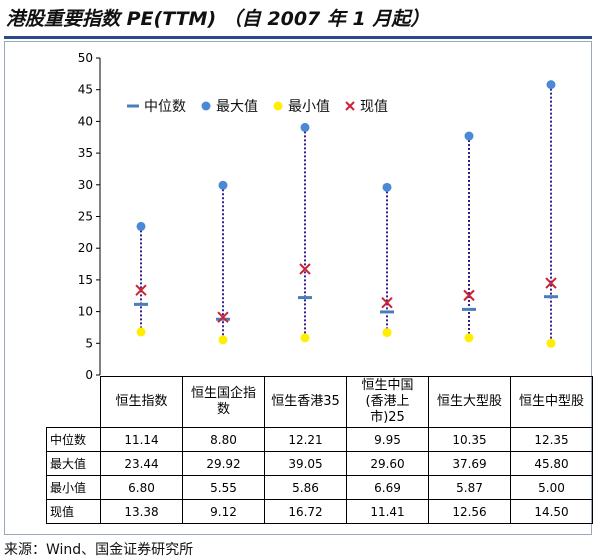 Image resolution: width=600 pixels, height=559 pixels. I want to click on table-row: 中位数 11.14 8.80 12.21 9.95 10.35 12.35, so click(319, 439).